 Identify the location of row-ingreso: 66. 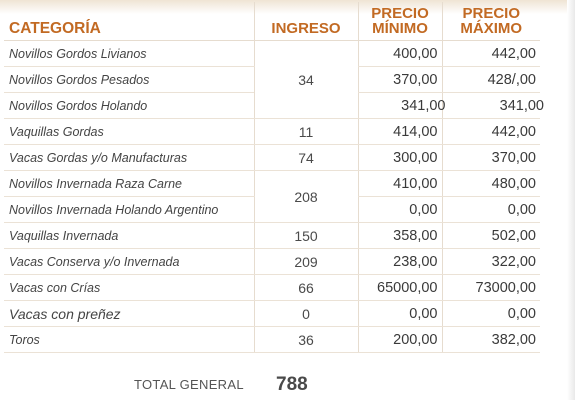
(305, 287).